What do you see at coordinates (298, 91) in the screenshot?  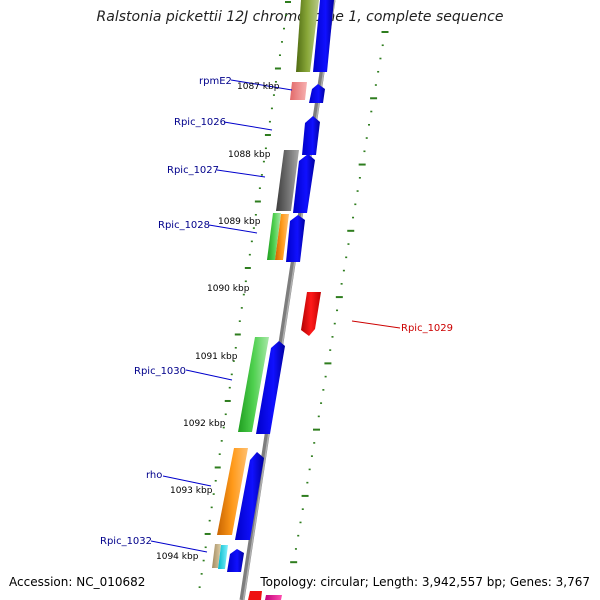 I see `gene-rpmE2` at bounding box center [298, 91].